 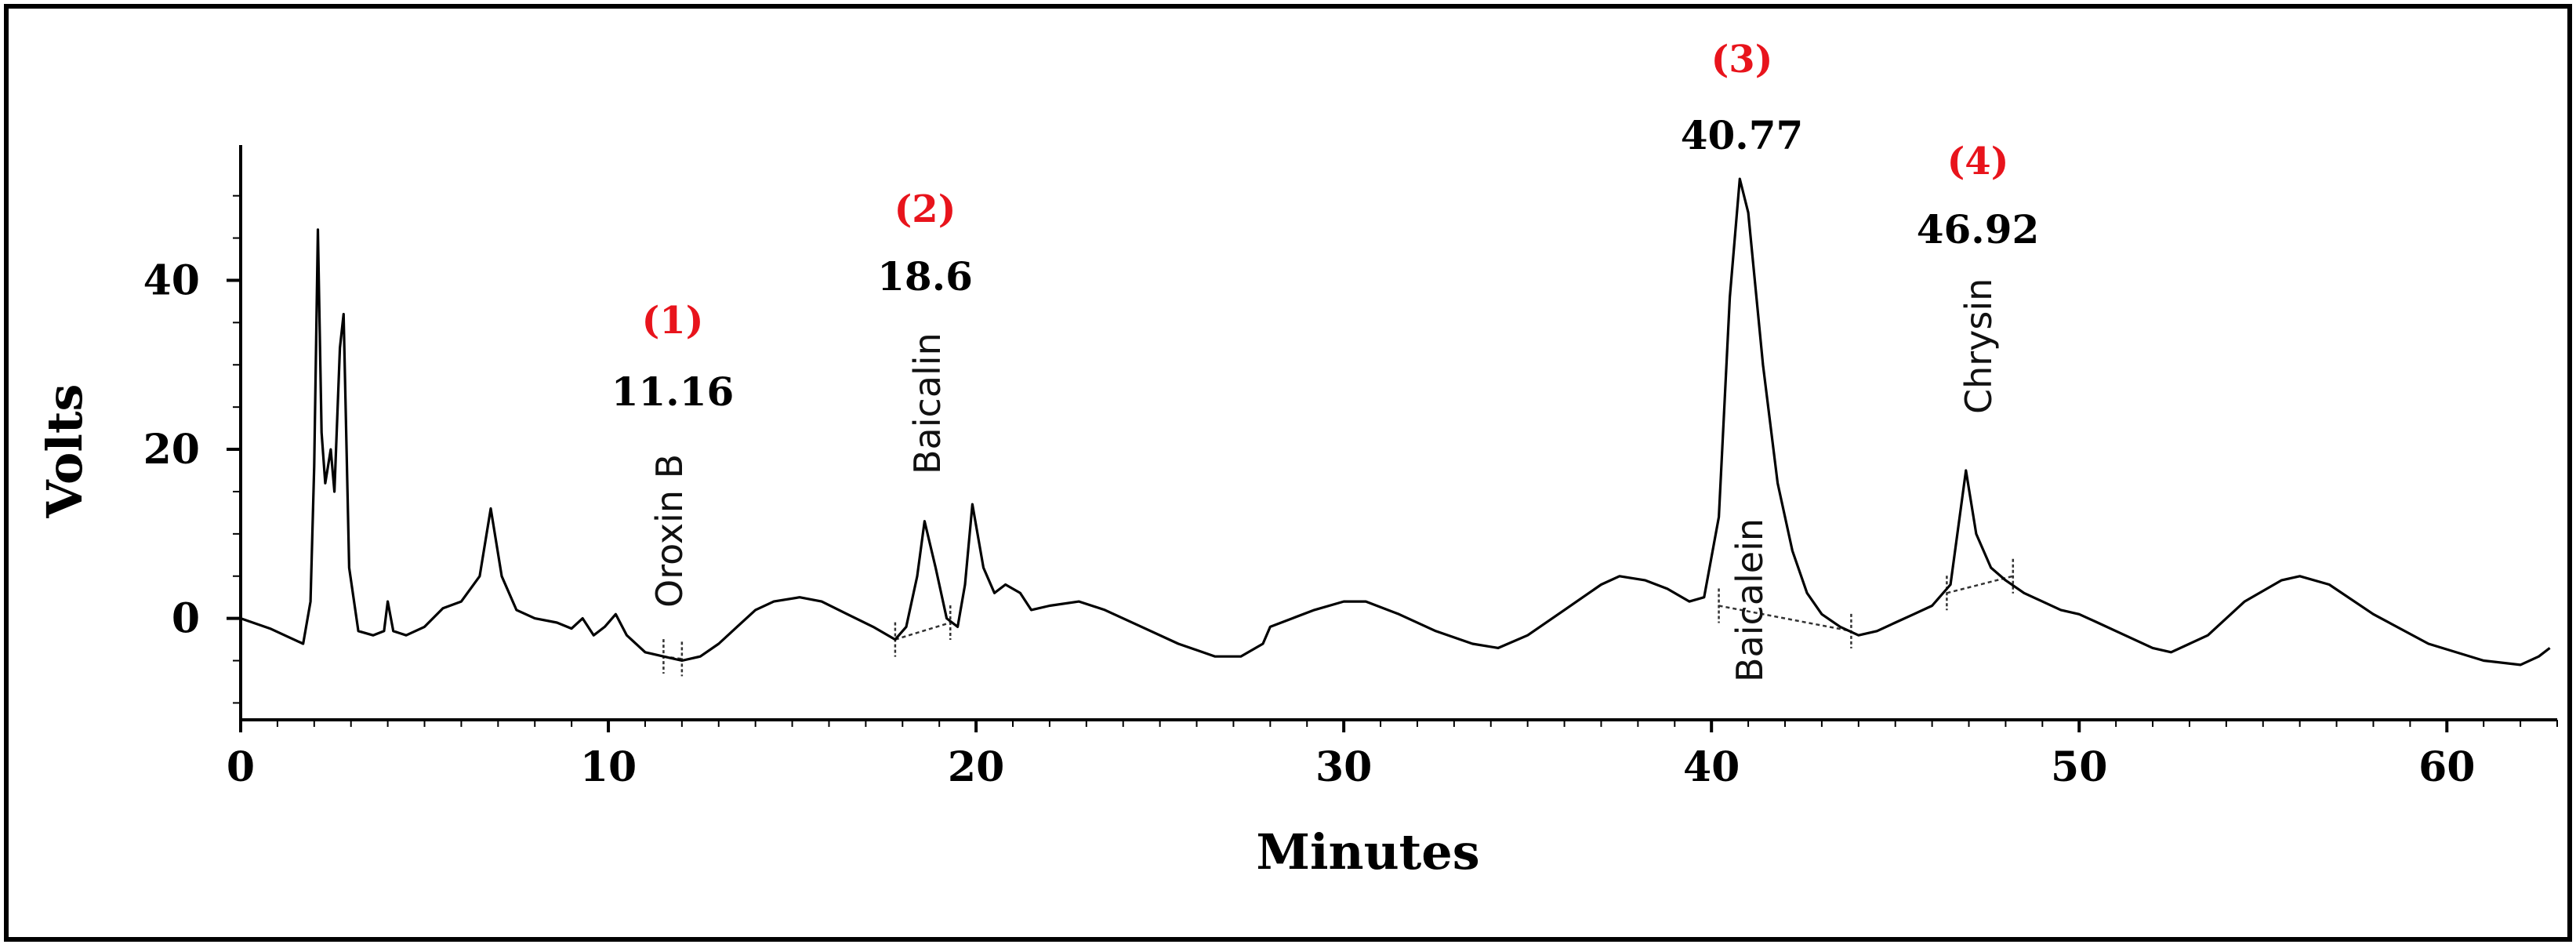 What do you see at coordinates (171, 280) in the screenshot?
I see `y-tick-label: 40` at bounding box center [171, 280].